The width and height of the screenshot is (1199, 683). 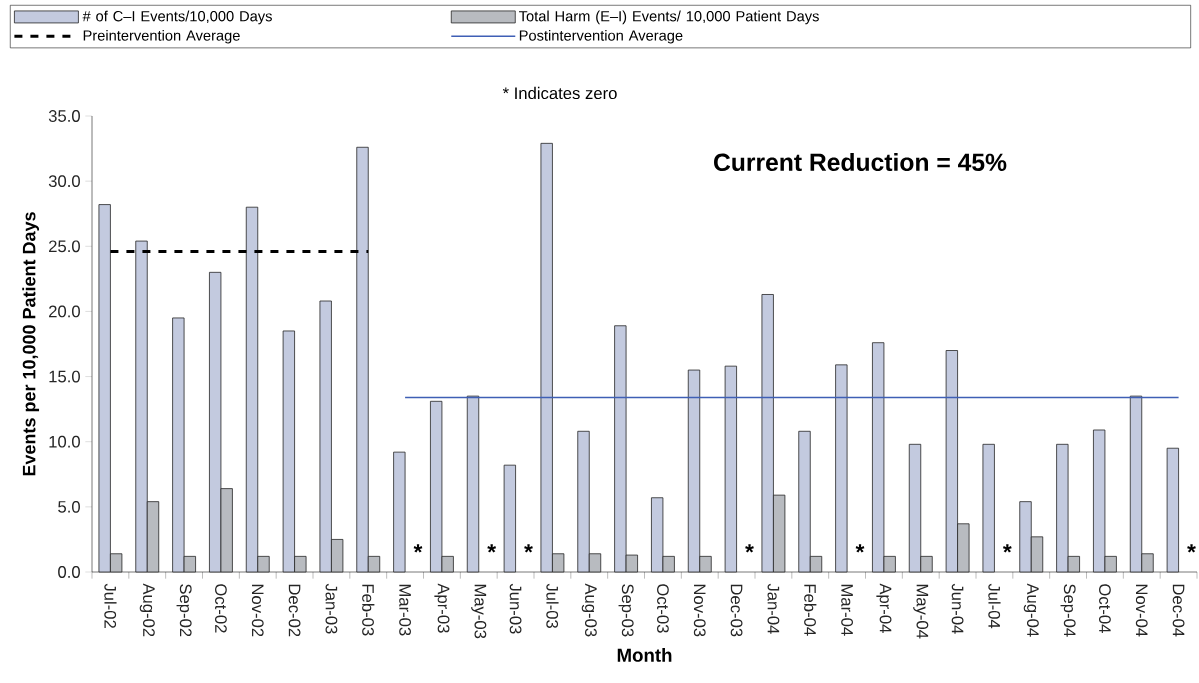 What do you see at coordinates (601, 36) in the screenshot?
I see `legend-label: Postintervention Average` at bounding box center [601, 36].